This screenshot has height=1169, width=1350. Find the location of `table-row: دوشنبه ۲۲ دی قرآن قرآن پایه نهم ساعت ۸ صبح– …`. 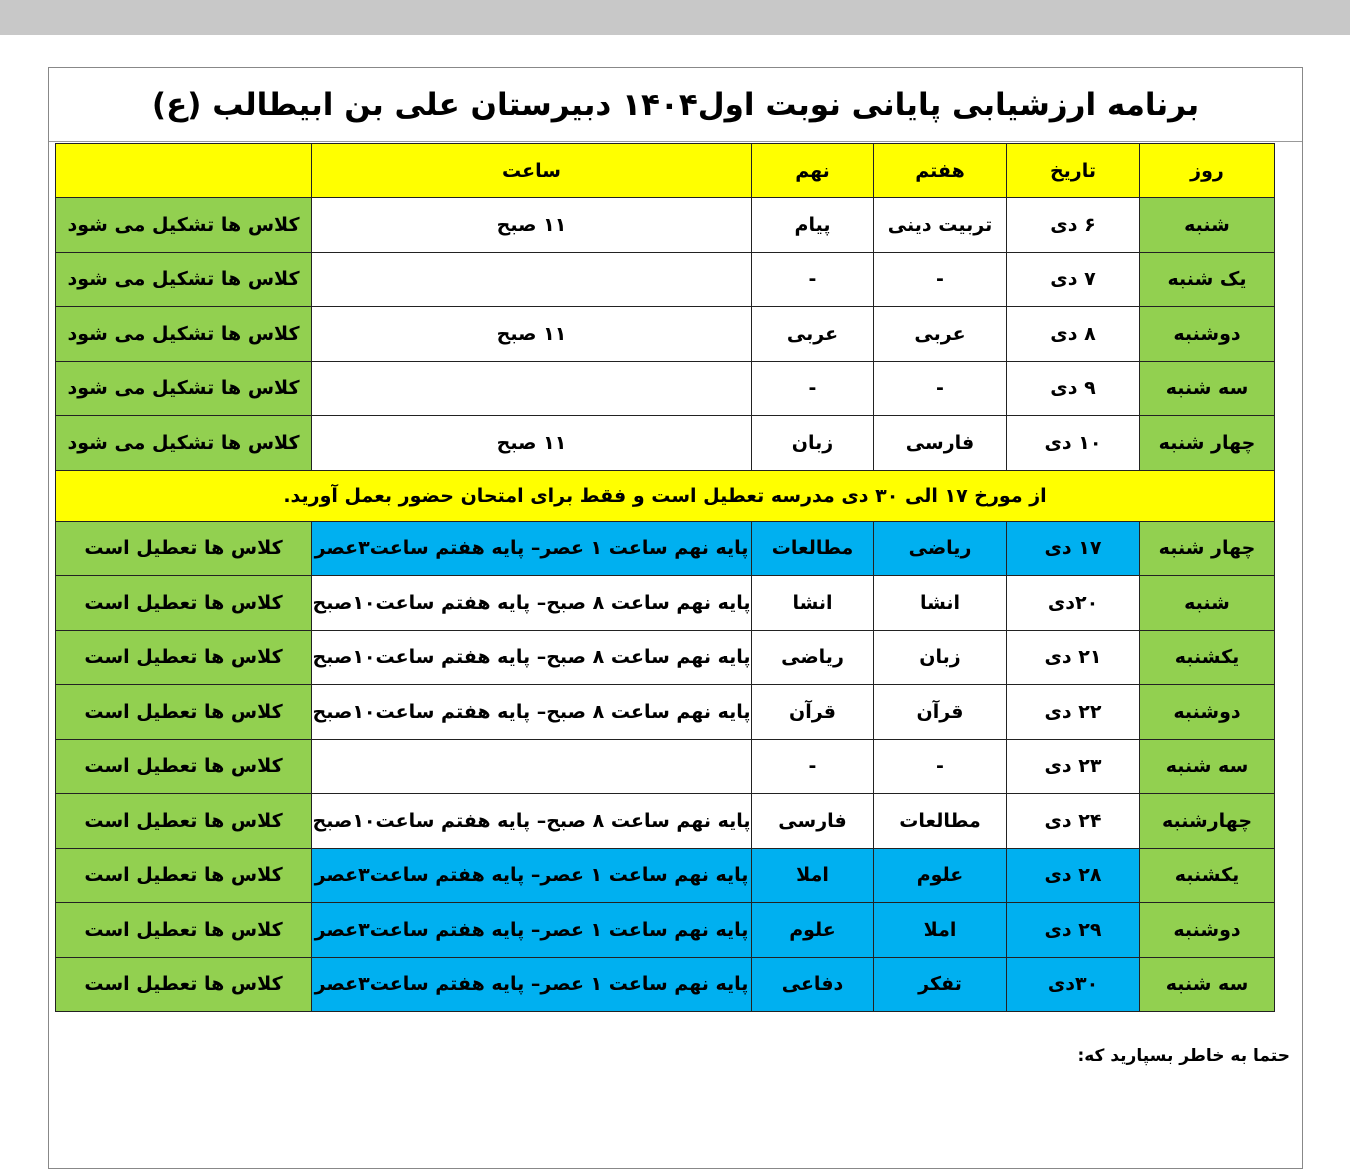

table-row: دوشنبه ۲۲ دی قرآن قرآن پایه نهم ساعت ۸ صبح– … is located at coordinates (665, 712).